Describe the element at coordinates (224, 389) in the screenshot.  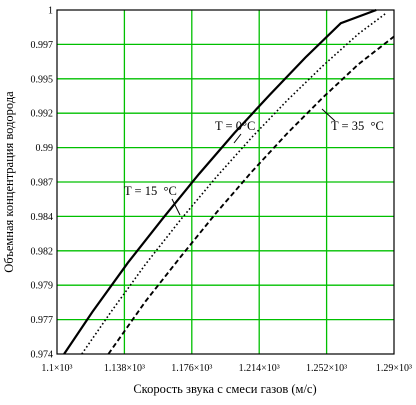
I see `x-axis-title: Скорость звука с смеси газов (м/с)` at that location.